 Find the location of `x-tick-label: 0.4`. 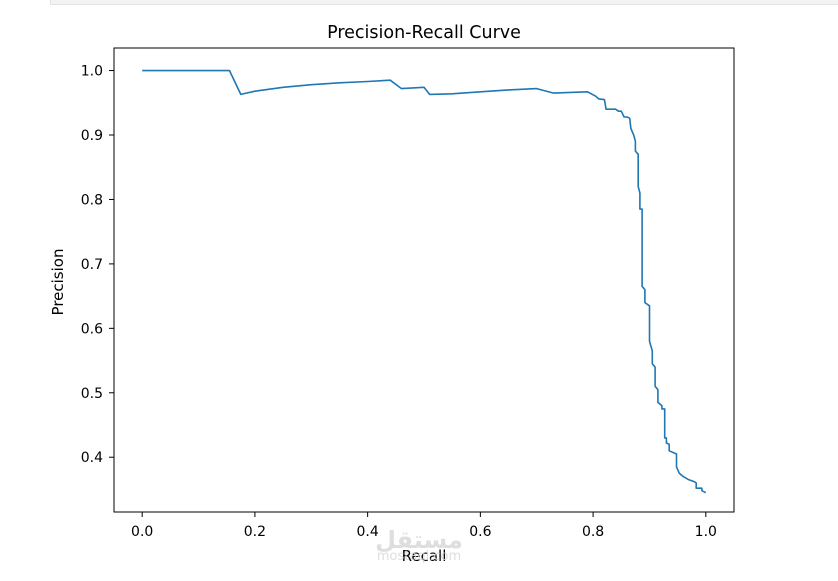

x-tick-label: 0.4 is located at coordinates (368, 532).